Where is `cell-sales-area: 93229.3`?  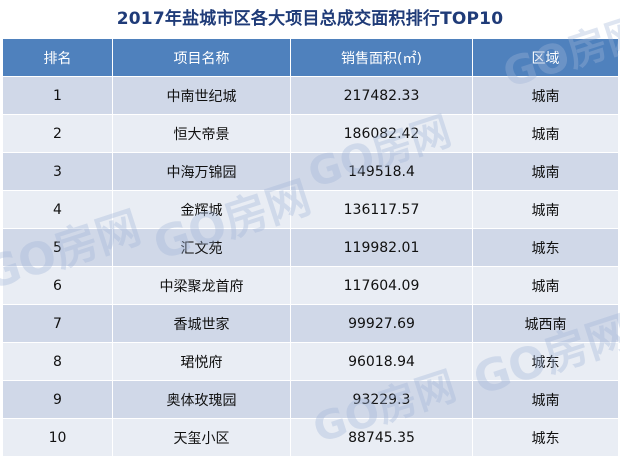 cell-sales-area: 93229.3 is located at coordinates (381, 399).